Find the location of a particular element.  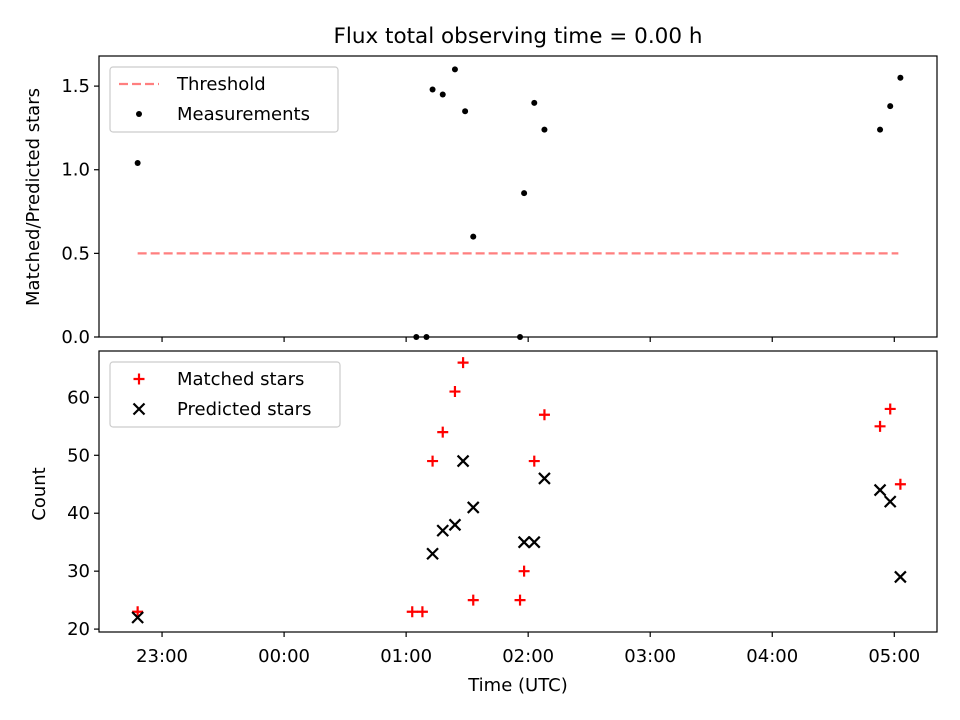

legend-label: Matched stars is located at coordinates (240, 379).